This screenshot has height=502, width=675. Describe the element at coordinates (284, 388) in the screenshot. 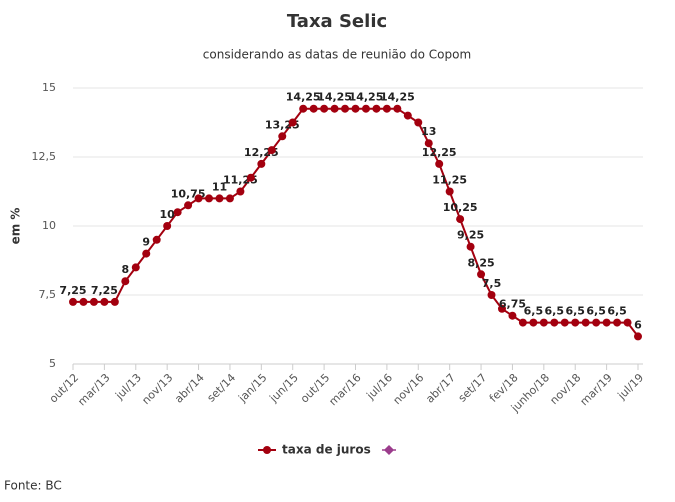

I see `x-tick-label: jun/15` at that location.